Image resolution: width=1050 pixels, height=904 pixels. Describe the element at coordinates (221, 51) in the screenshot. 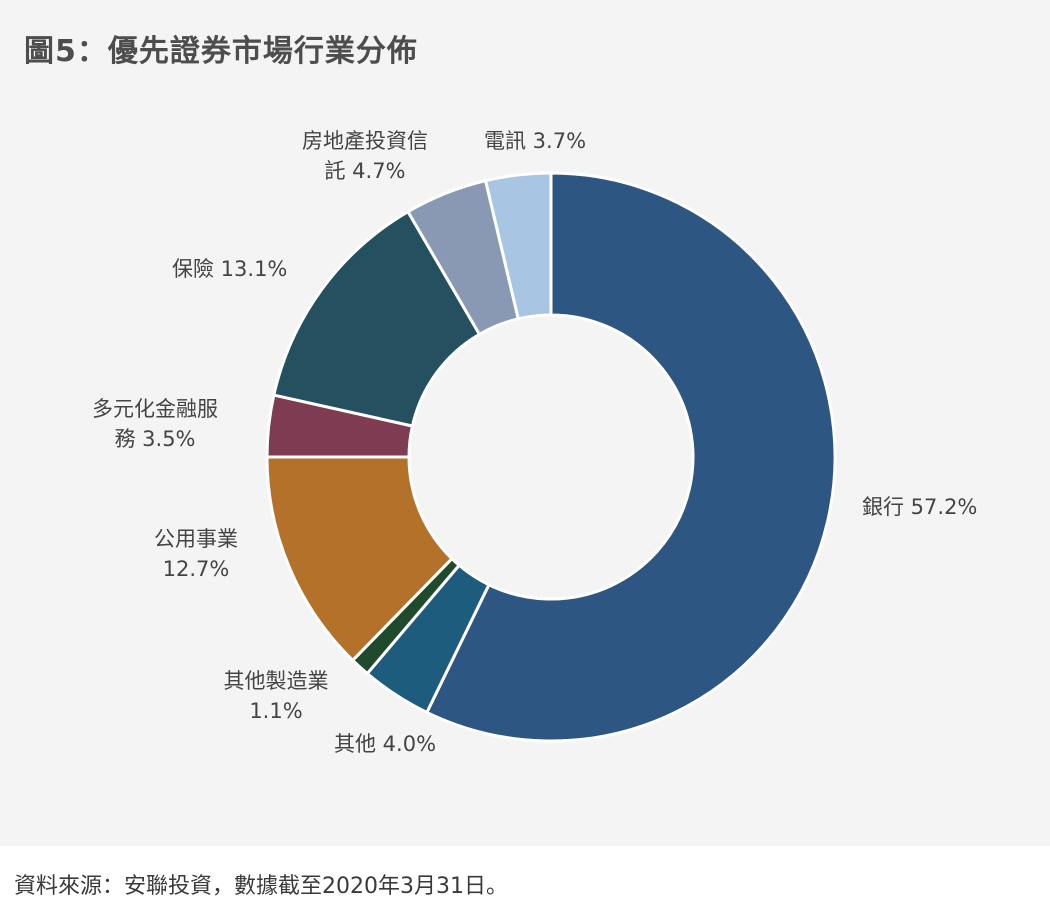

I see `chart-title: 圖5：優先證券市場行業分佈` at that location.